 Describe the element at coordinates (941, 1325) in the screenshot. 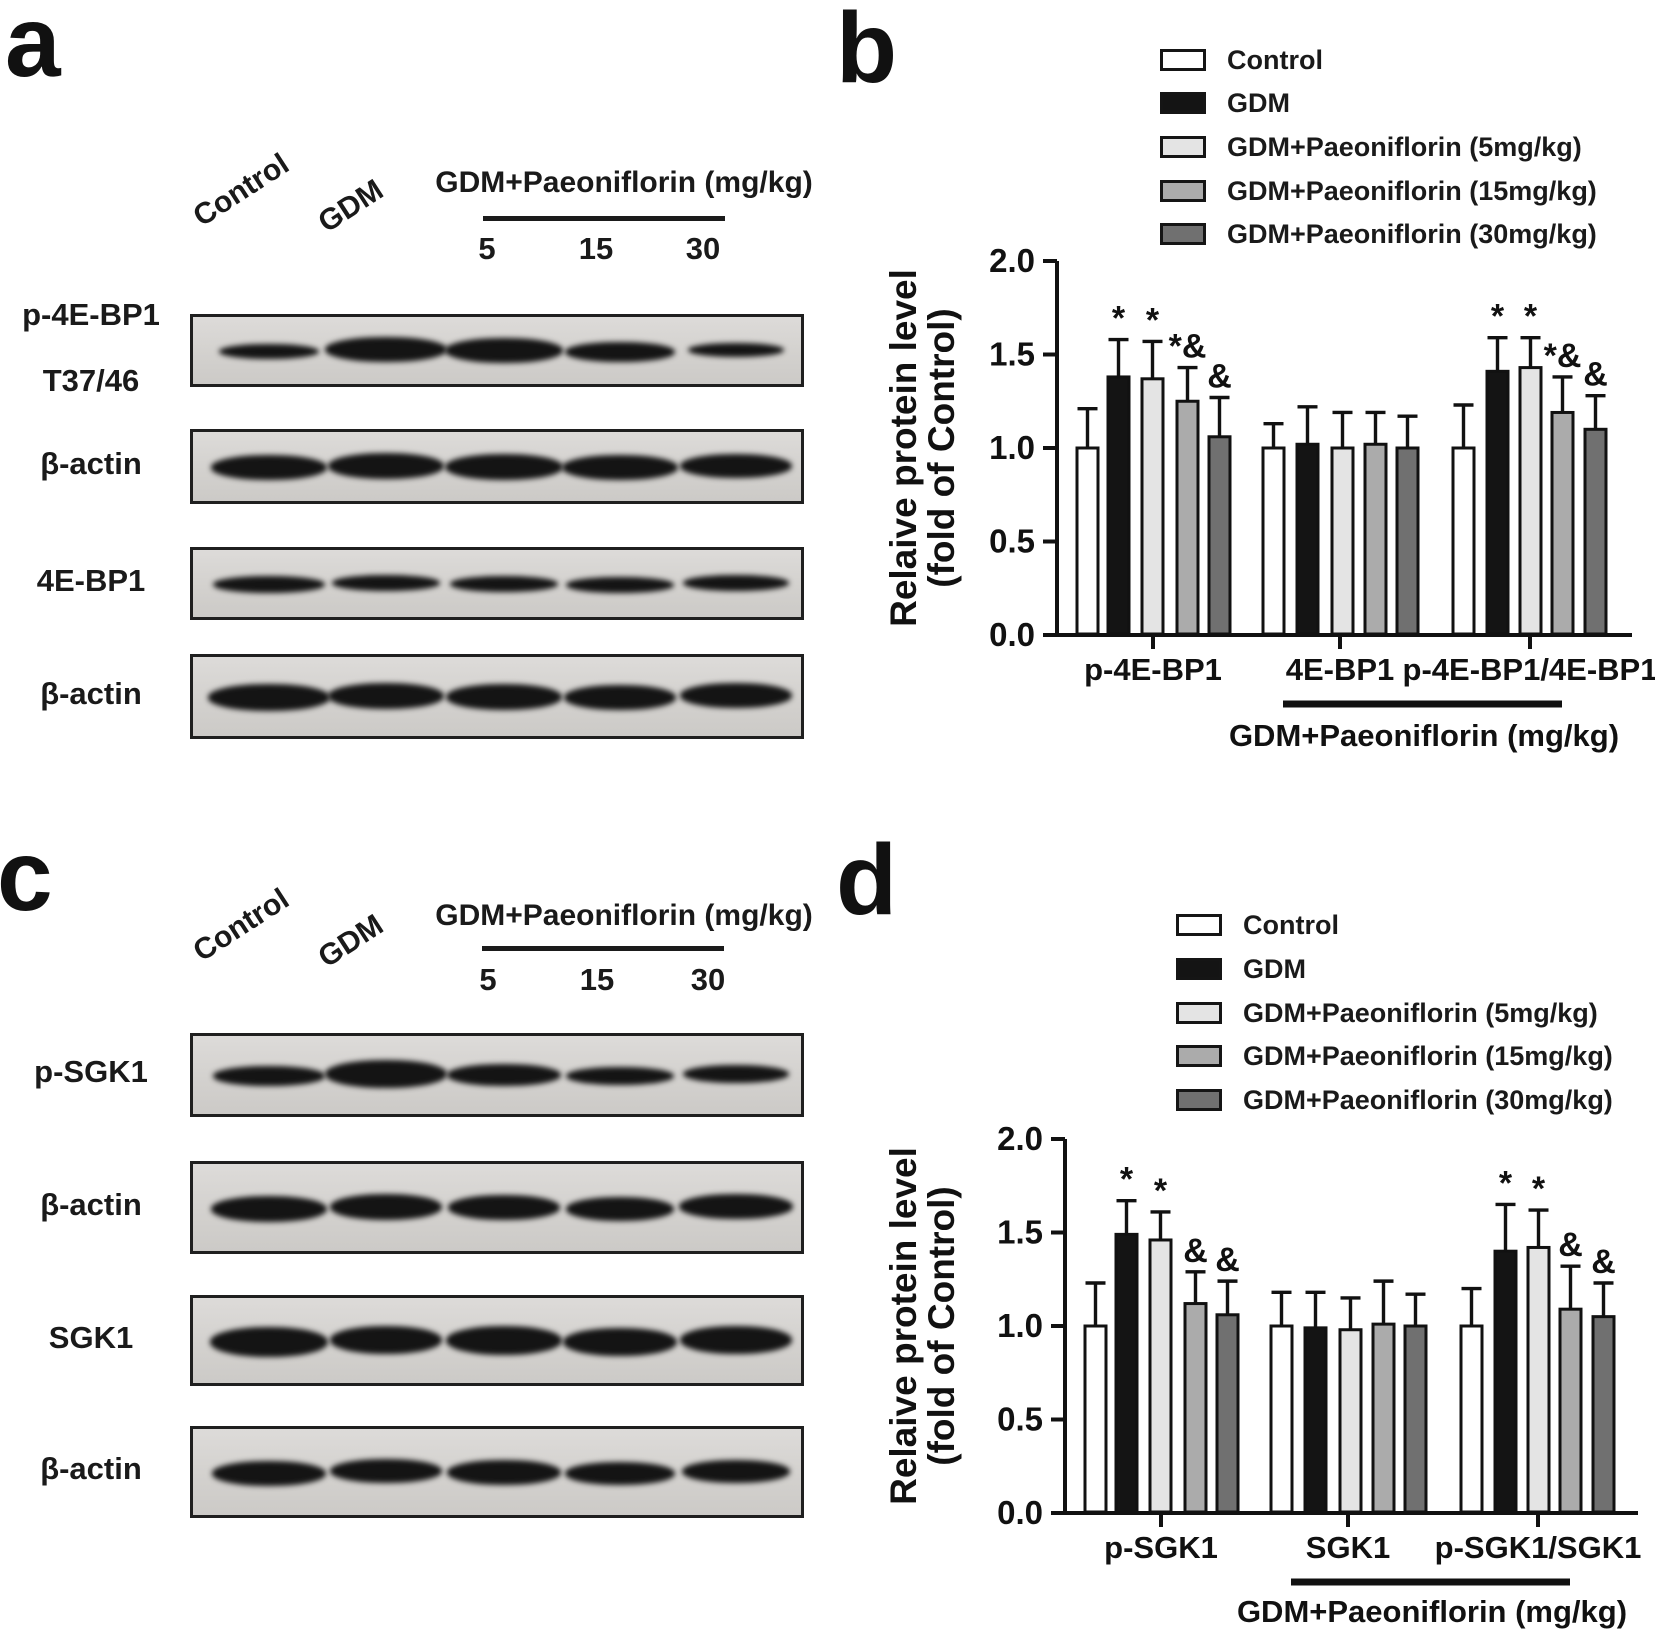

I see `y-axis-title-line: (fold of Control)` at that location.